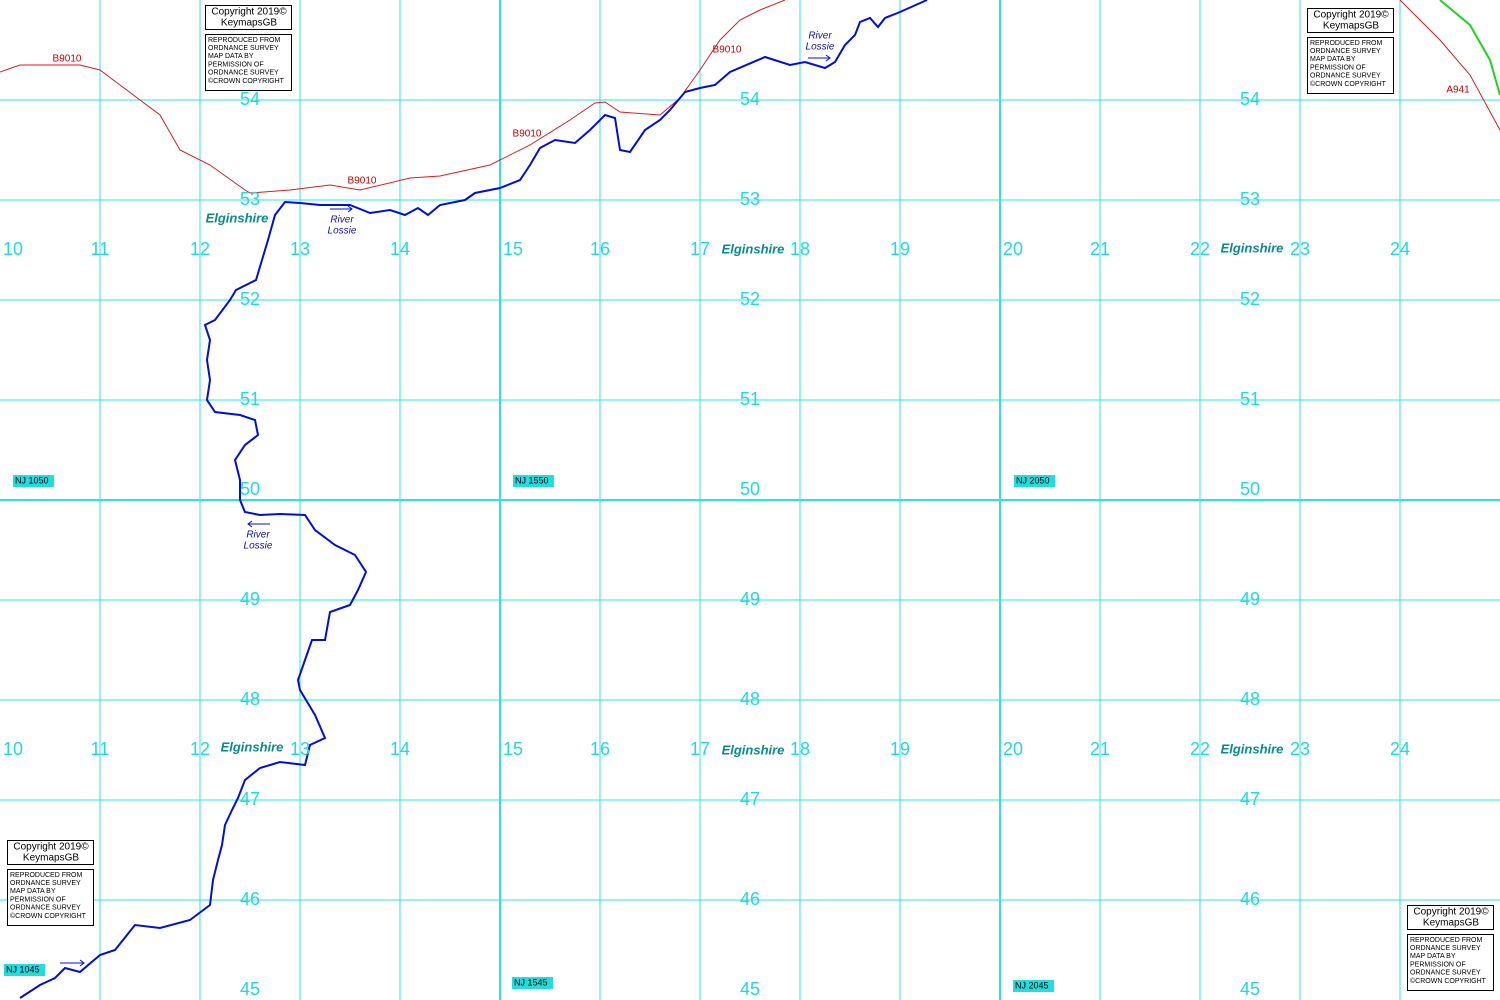 The width and height of the screenshot is (1500, 1000). What do you see at coordinates (600, 749) in the screenshot?
I see `easting-label: 16` at bounding box center [600, 749].